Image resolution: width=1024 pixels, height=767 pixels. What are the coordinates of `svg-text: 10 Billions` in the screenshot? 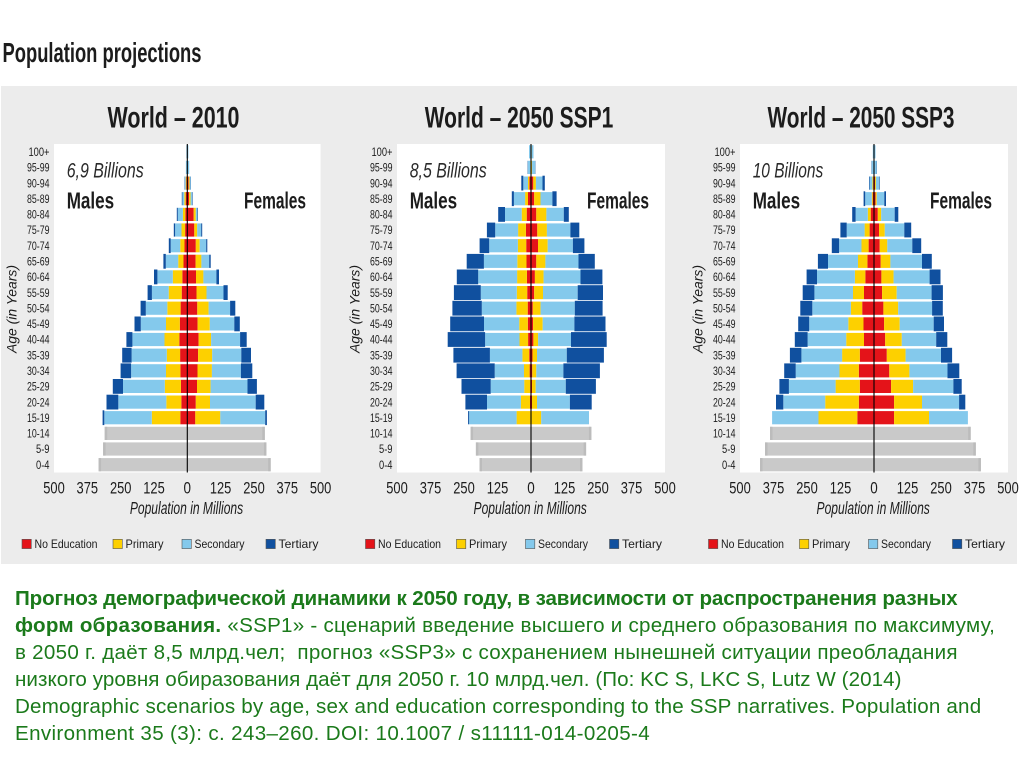 It's located at (788, 171).